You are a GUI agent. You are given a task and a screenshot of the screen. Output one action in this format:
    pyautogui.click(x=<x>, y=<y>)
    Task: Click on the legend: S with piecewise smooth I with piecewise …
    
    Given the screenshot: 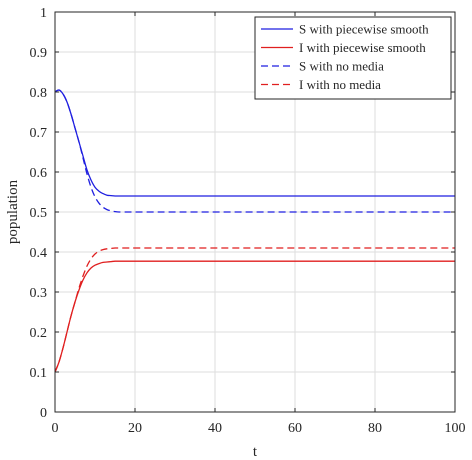 What is the action you would take?
    pyautogui.click(x=353, y=58)
    